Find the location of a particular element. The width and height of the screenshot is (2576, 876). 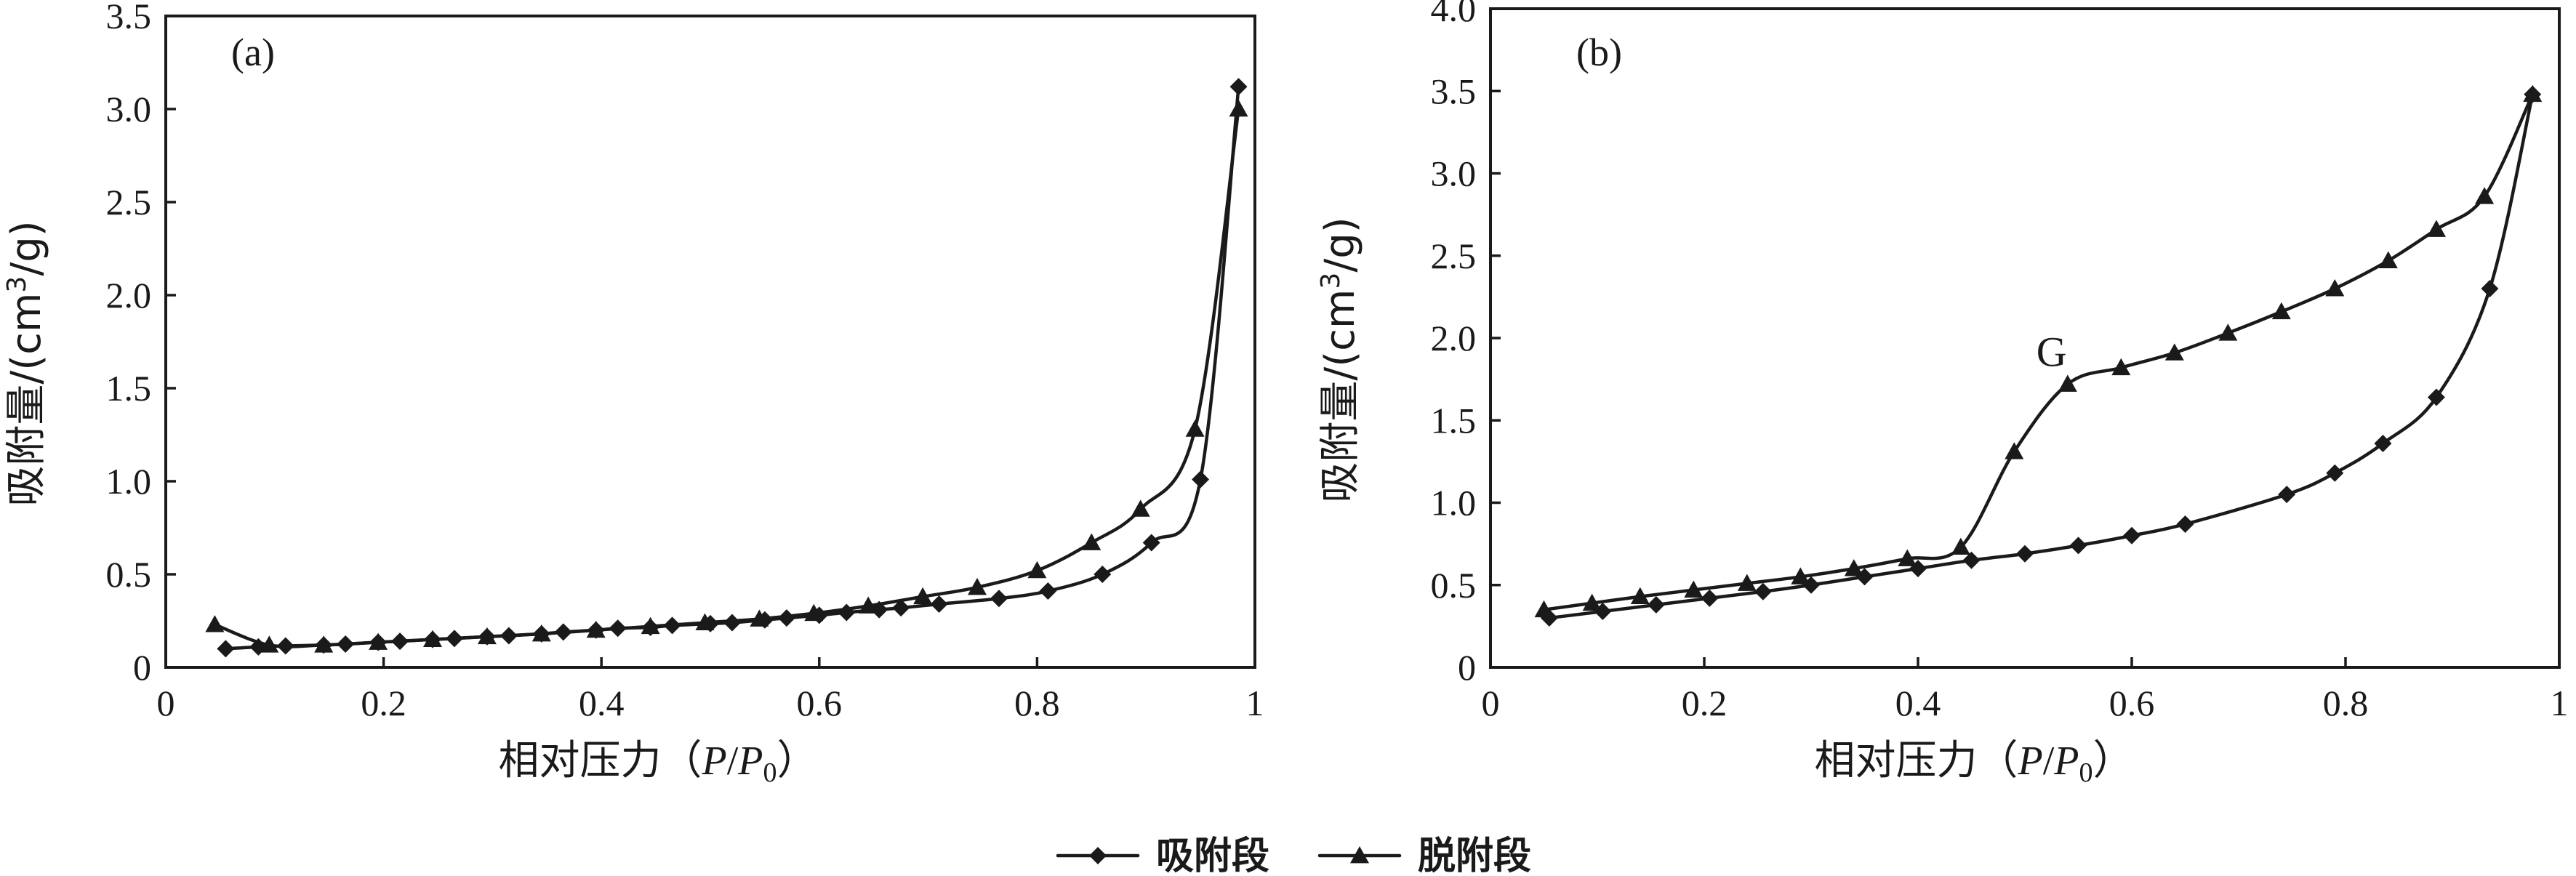

y-tick-label: 4.0 is located at coordinates (1454, 14).